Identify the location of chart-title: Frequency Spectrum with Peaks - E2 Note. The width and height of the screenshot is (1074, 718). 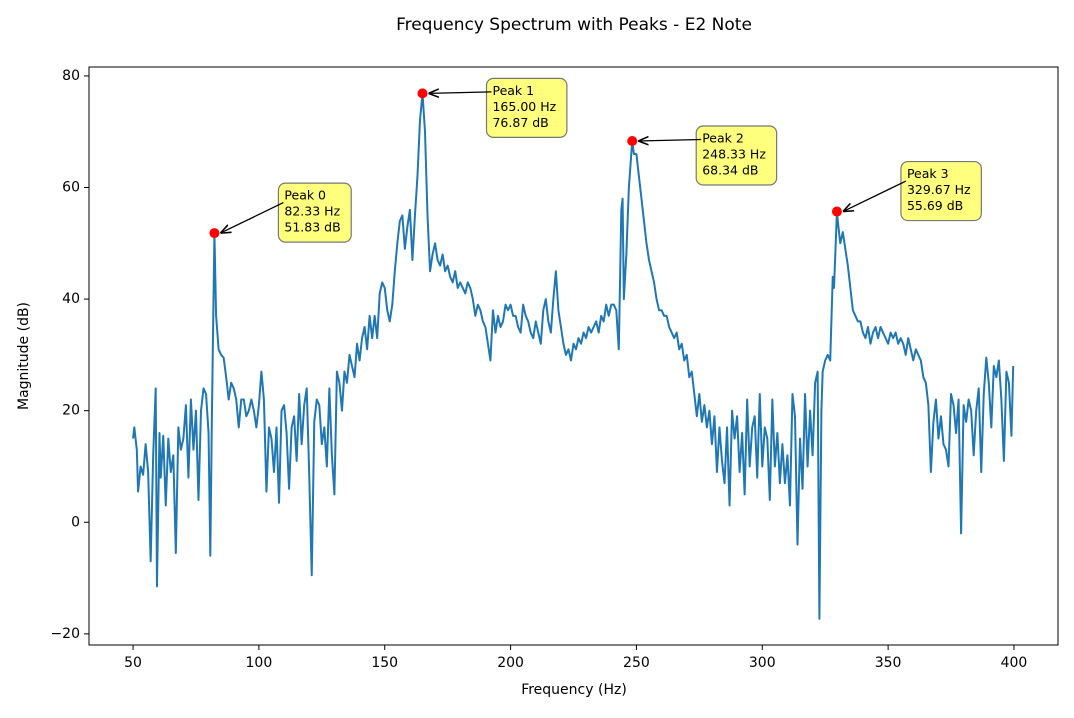
(574, 25).